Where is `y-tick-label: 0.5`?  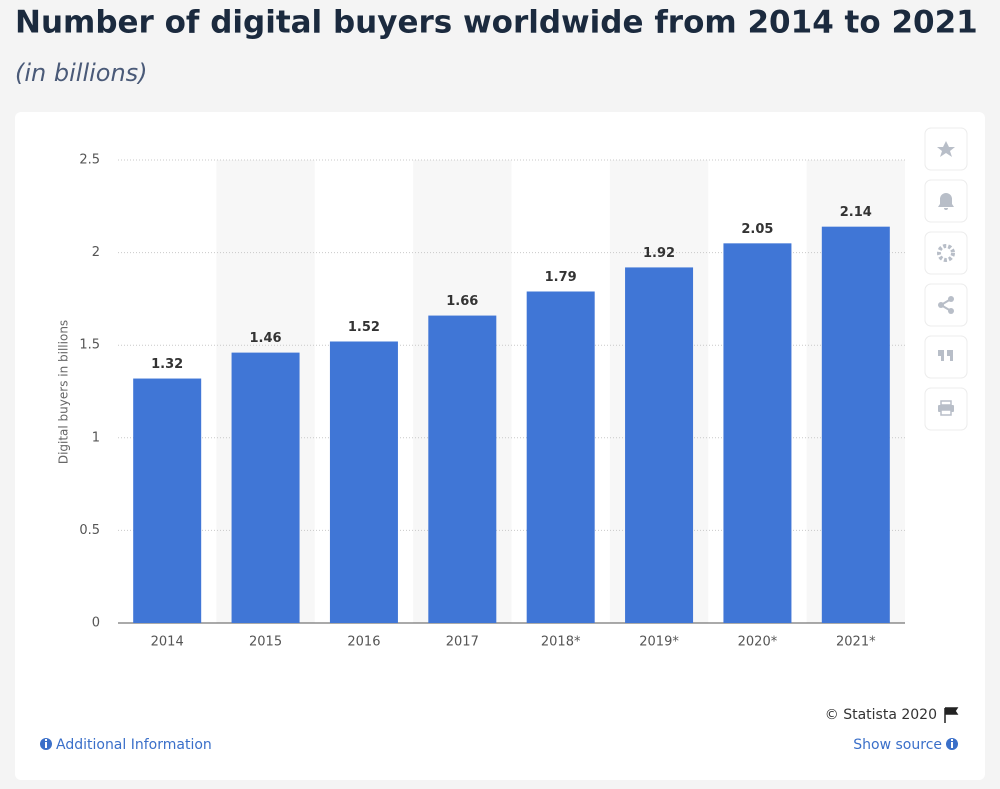 y-tick-label: 0.5 is located at coordinates (89, 530).